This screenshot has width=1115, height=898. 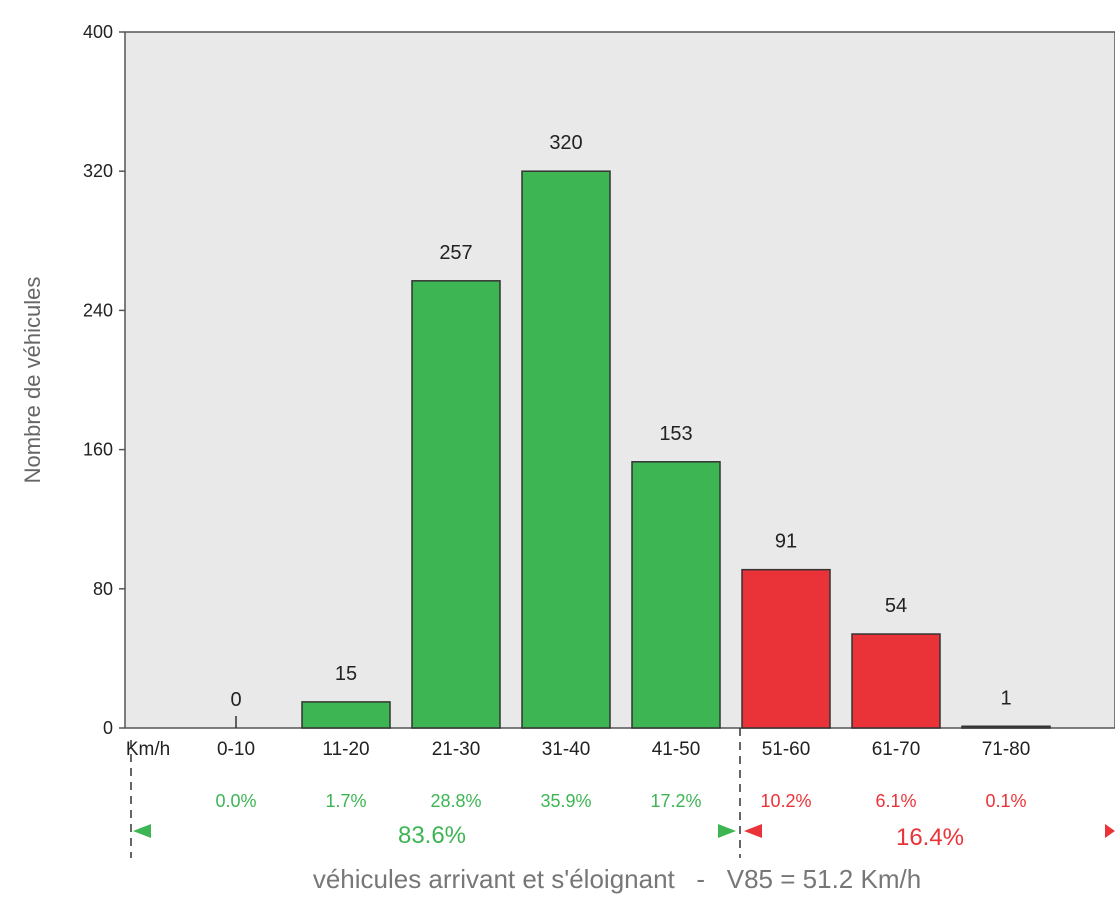 What do you see at coordinates (930, 837) in the screenshot?
I see `group-total-label: 16.4%` at bounding box center [930, 837].